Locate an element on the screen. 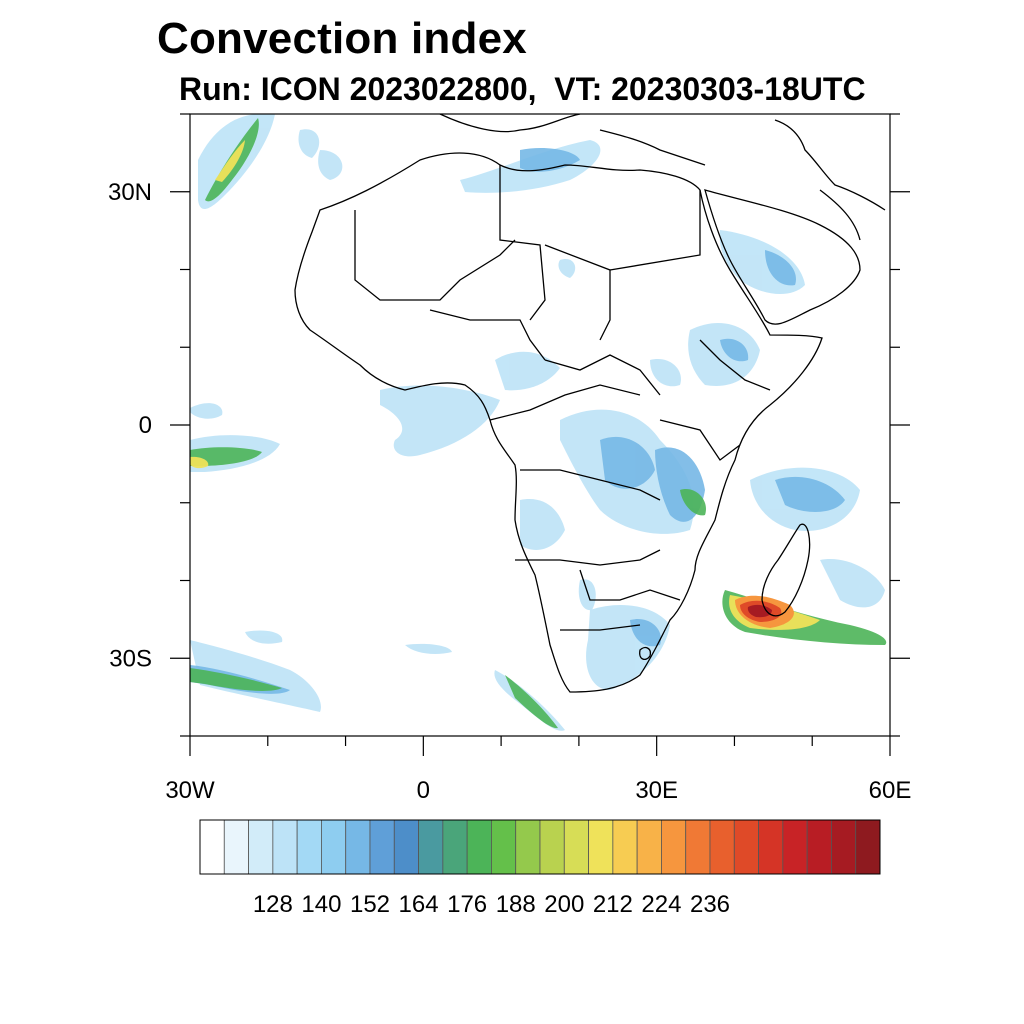 Image resolution: width=1024 pixels, height=1024 pixels. lon-label: 30W is located at coordinates (190, 790).